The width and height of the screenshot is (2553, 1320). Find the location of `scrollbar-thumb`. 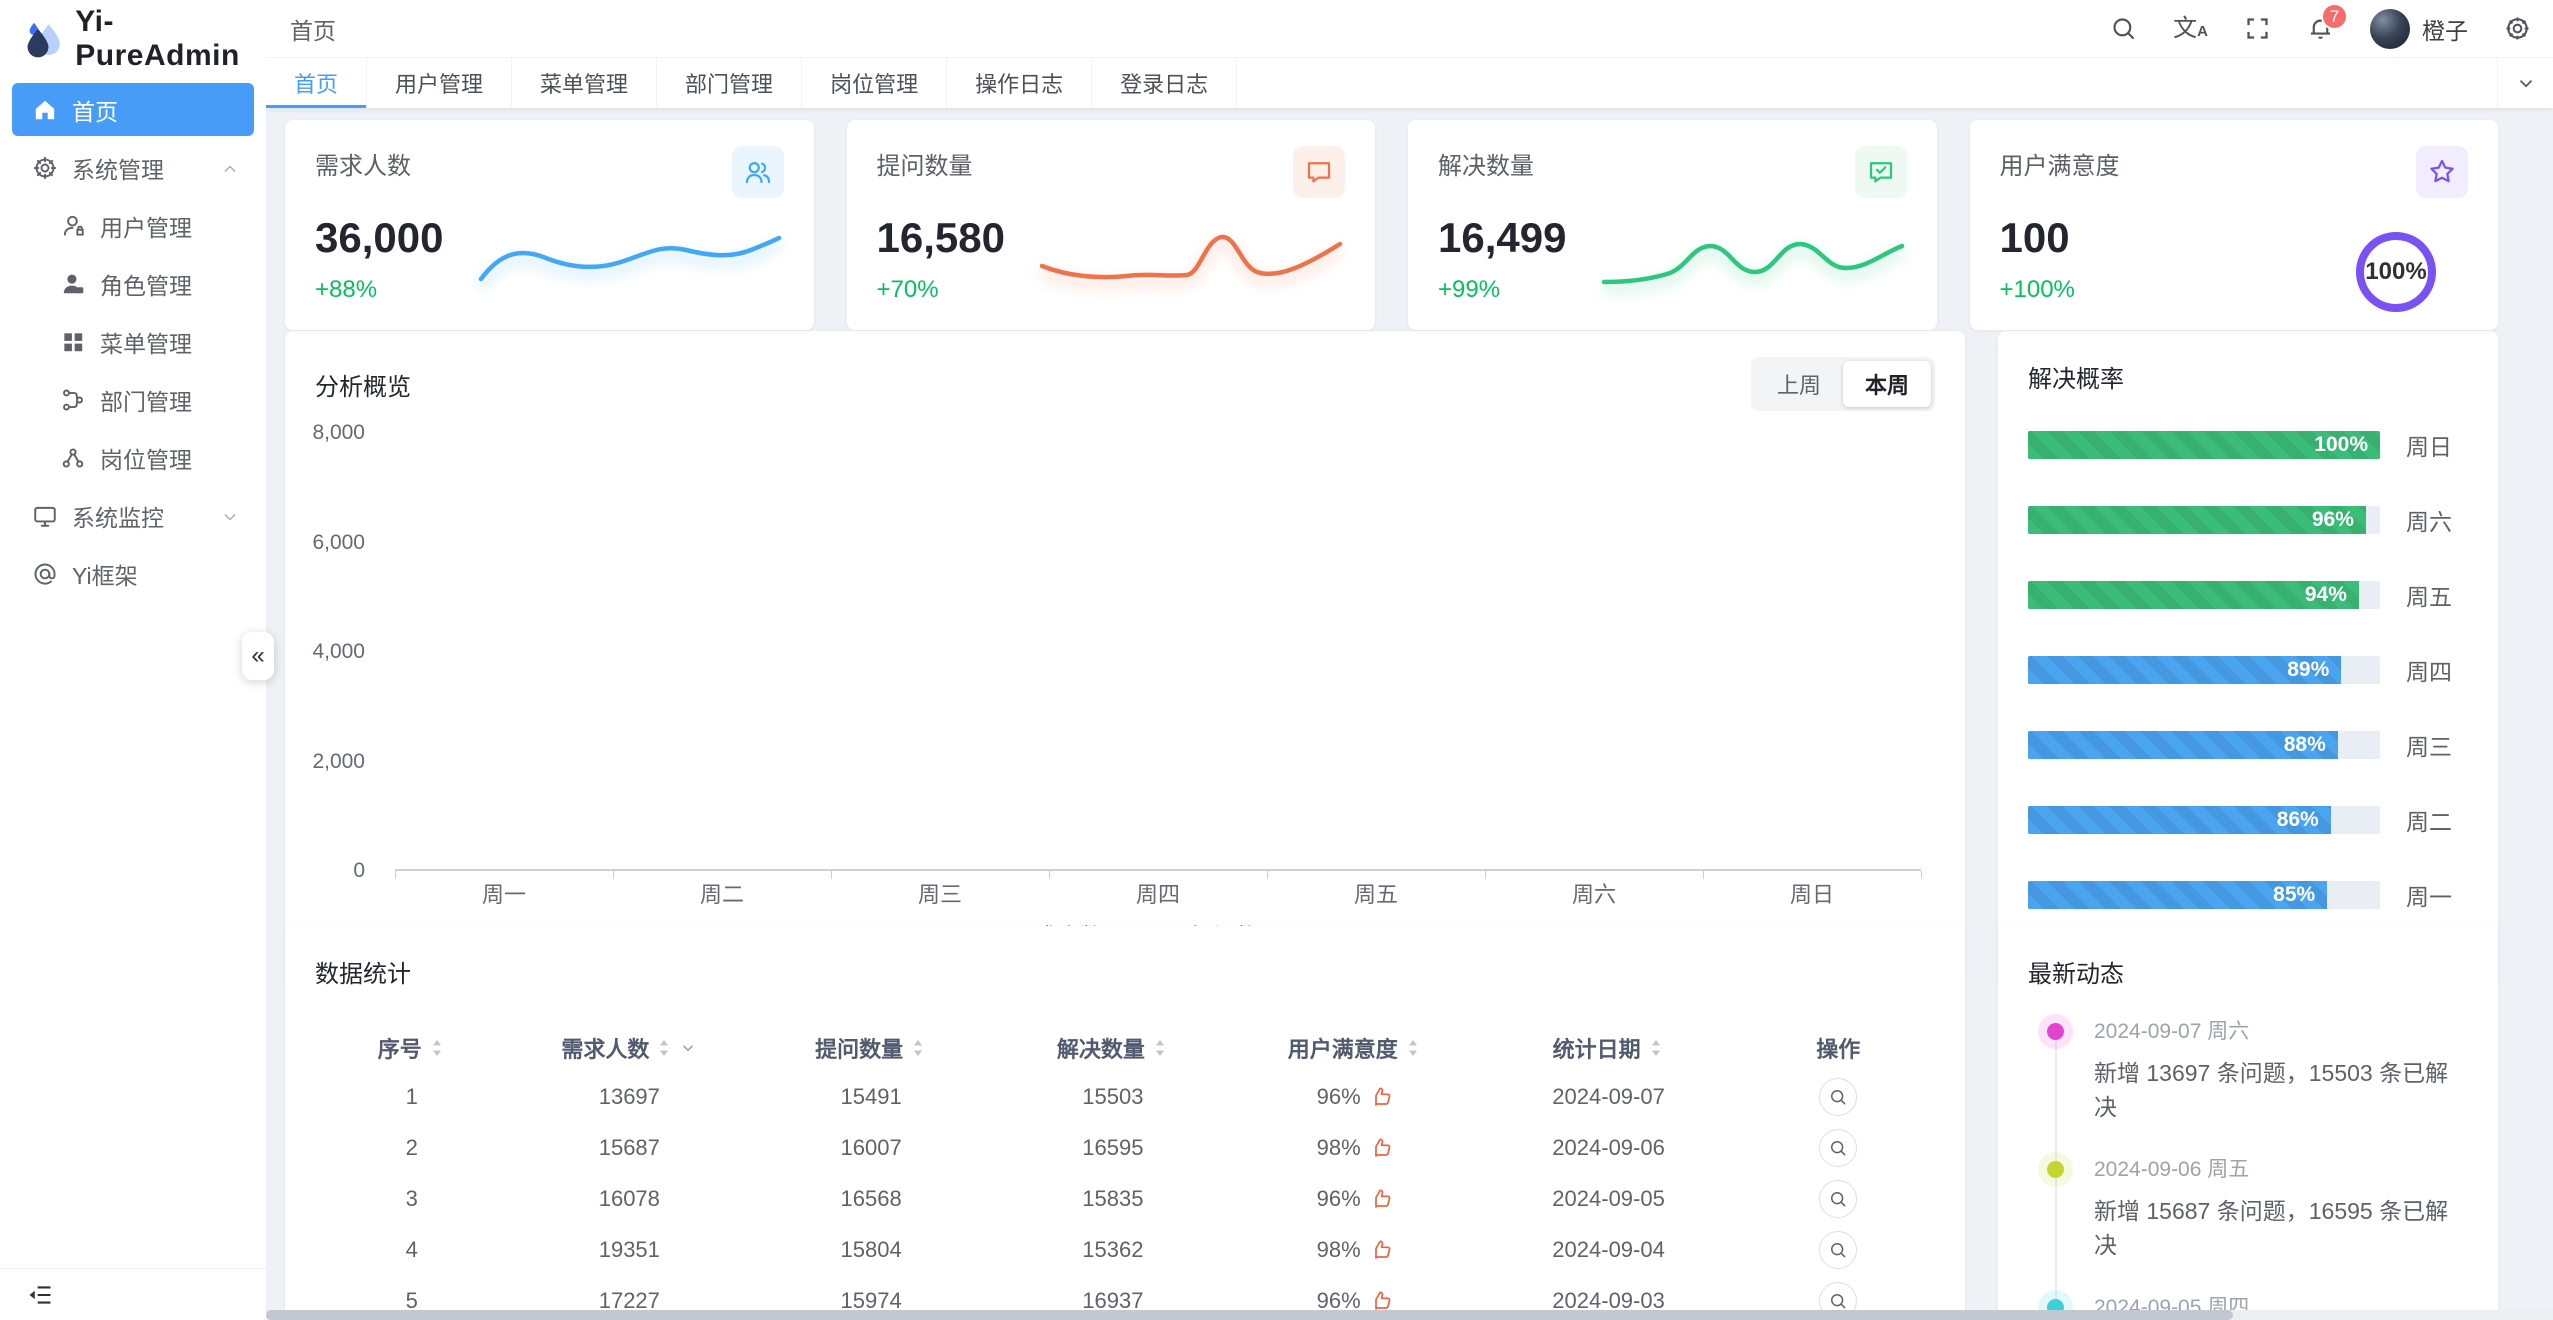

scrollbar-thumb is located at coordinates (1249, 1315).